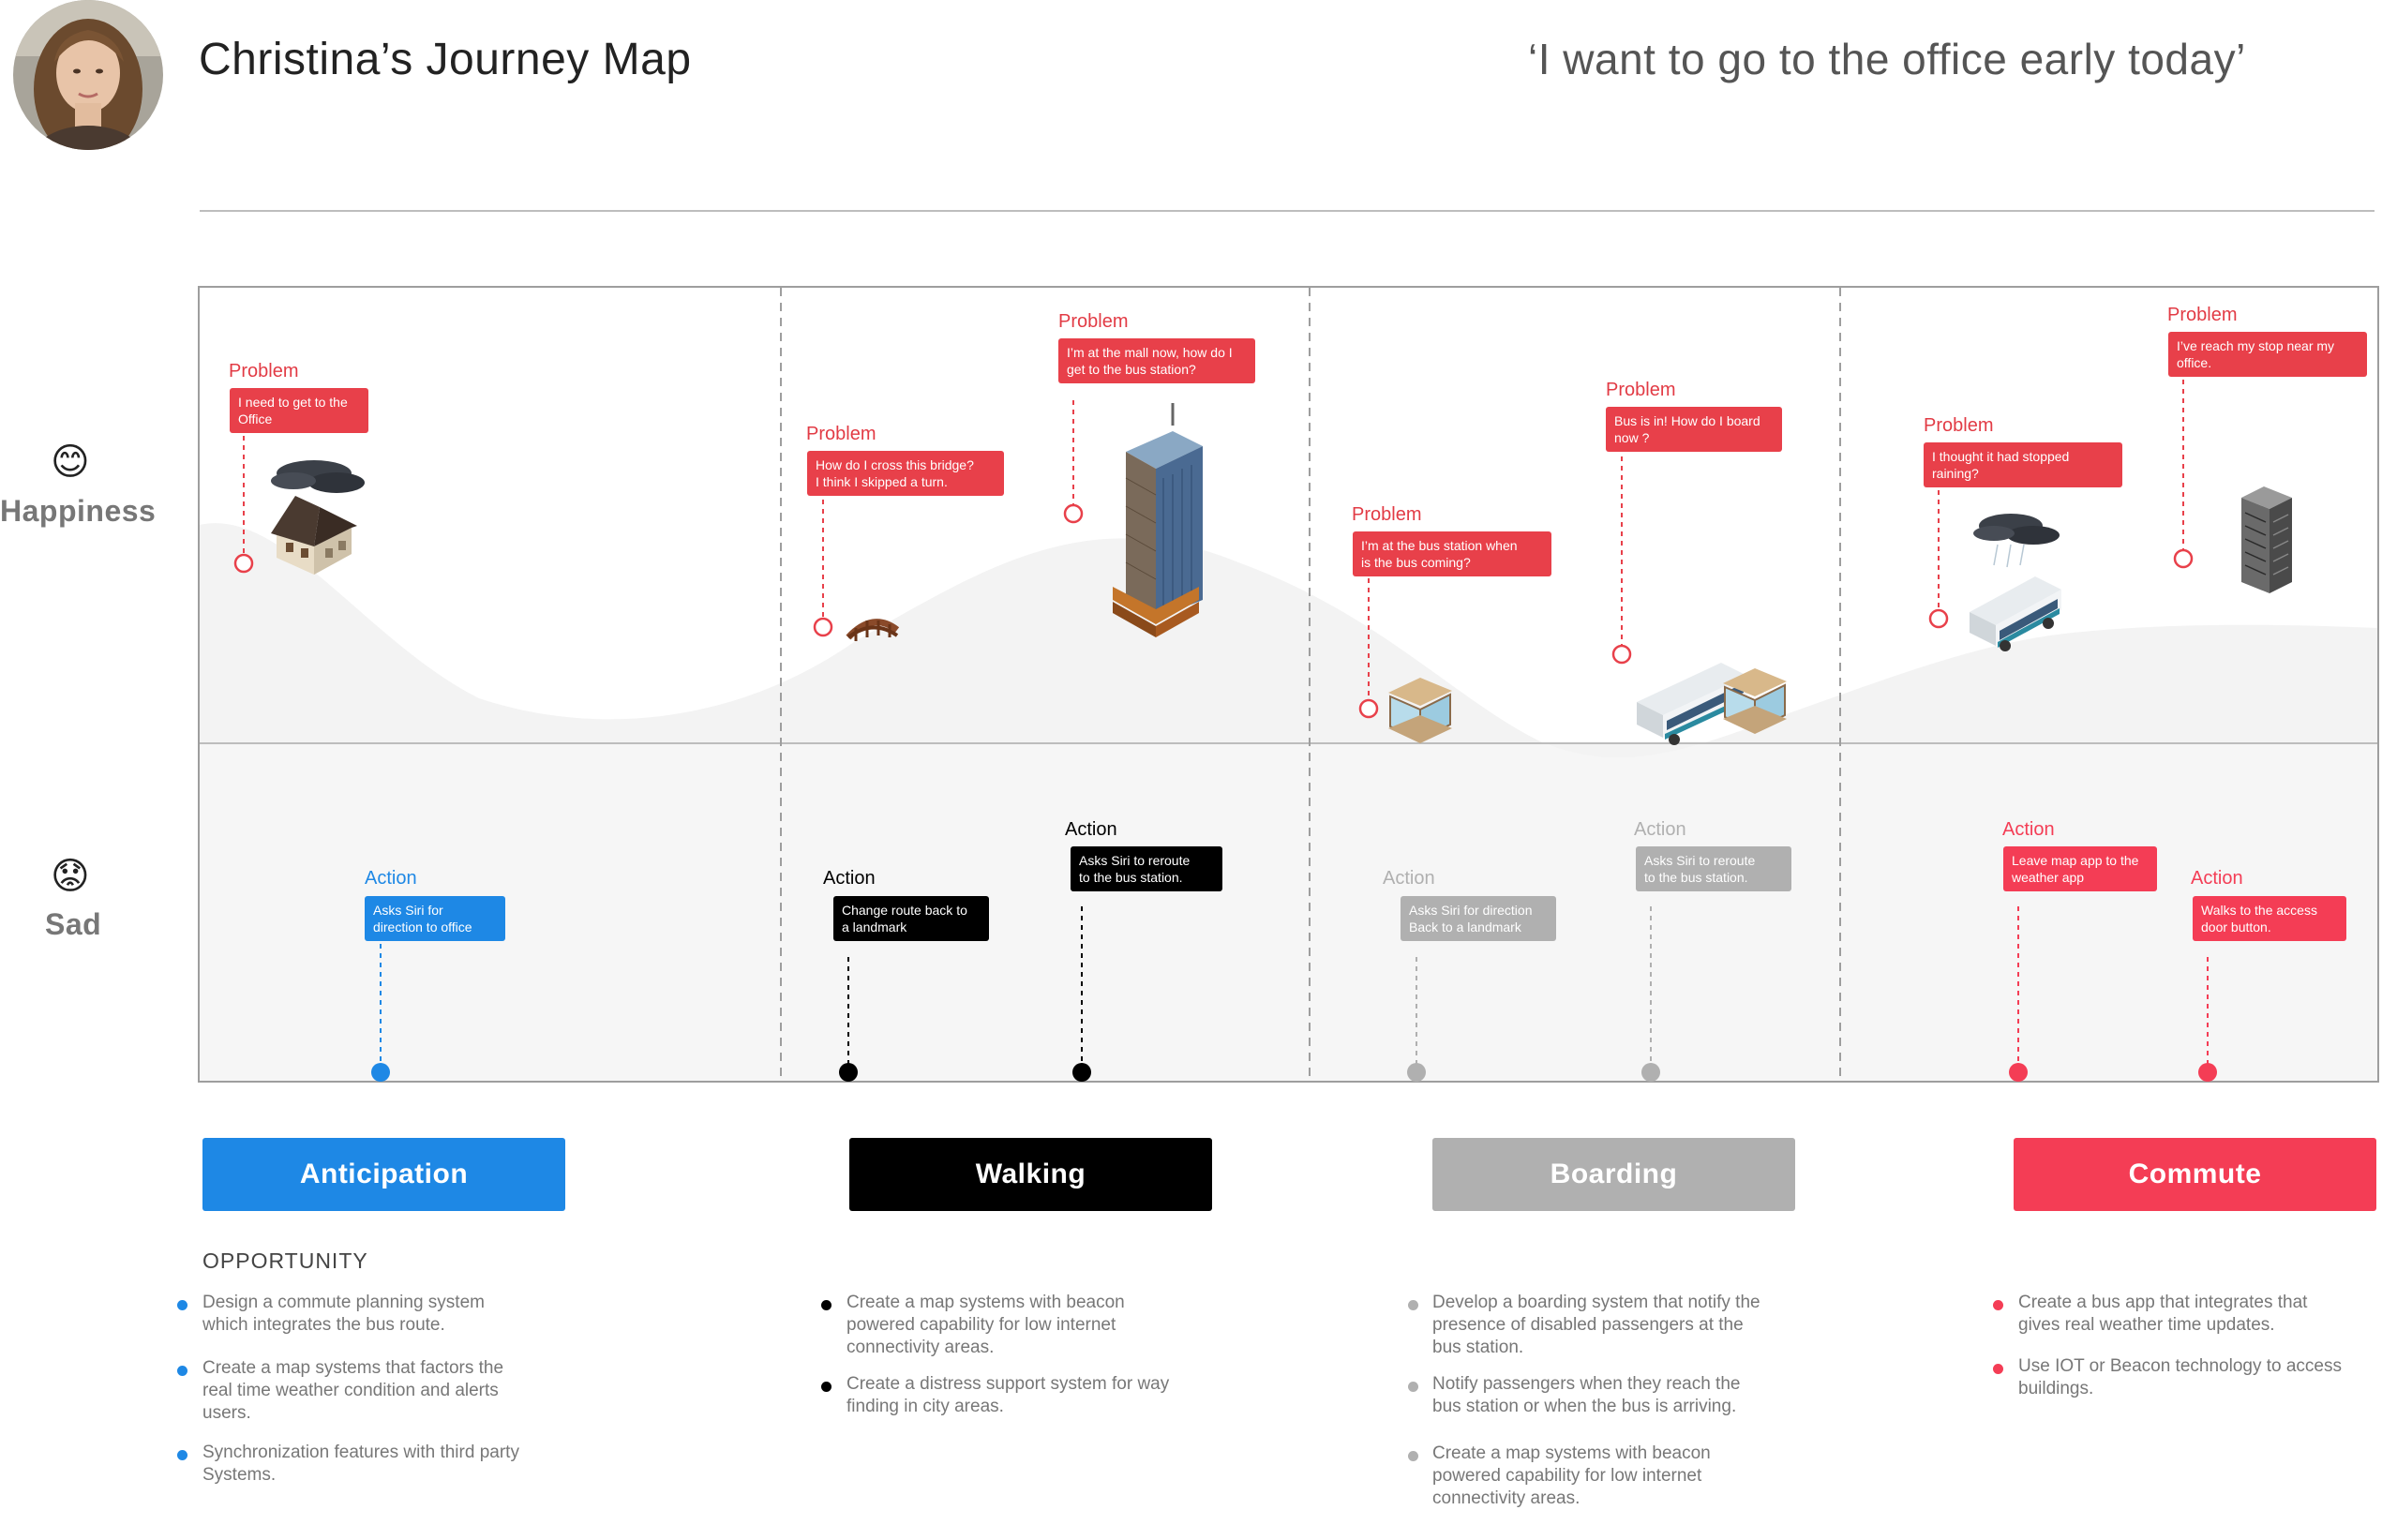  I want to click on callout-line: door button., so click(2236, 927).